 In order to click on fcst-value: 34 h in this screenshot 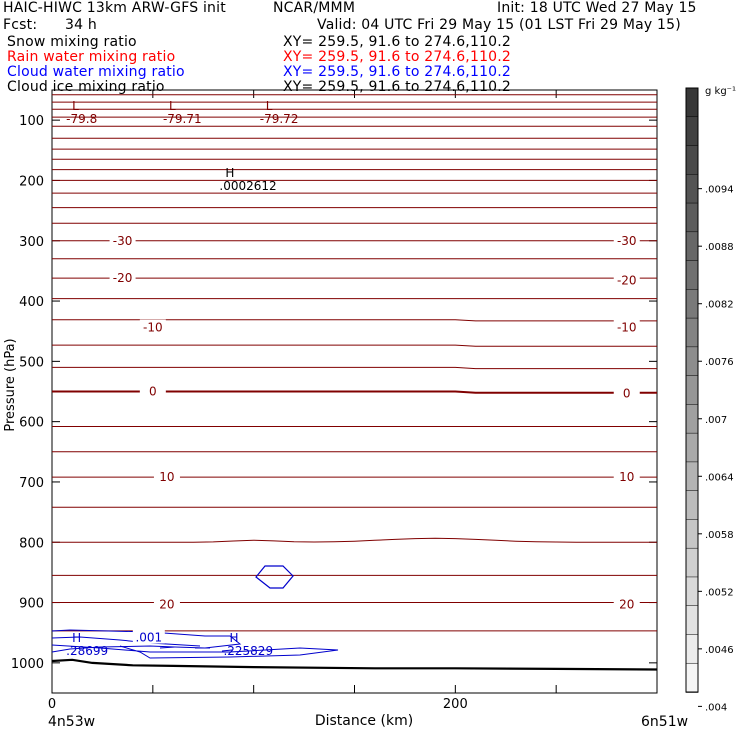, I will do `click(81, 25)`.